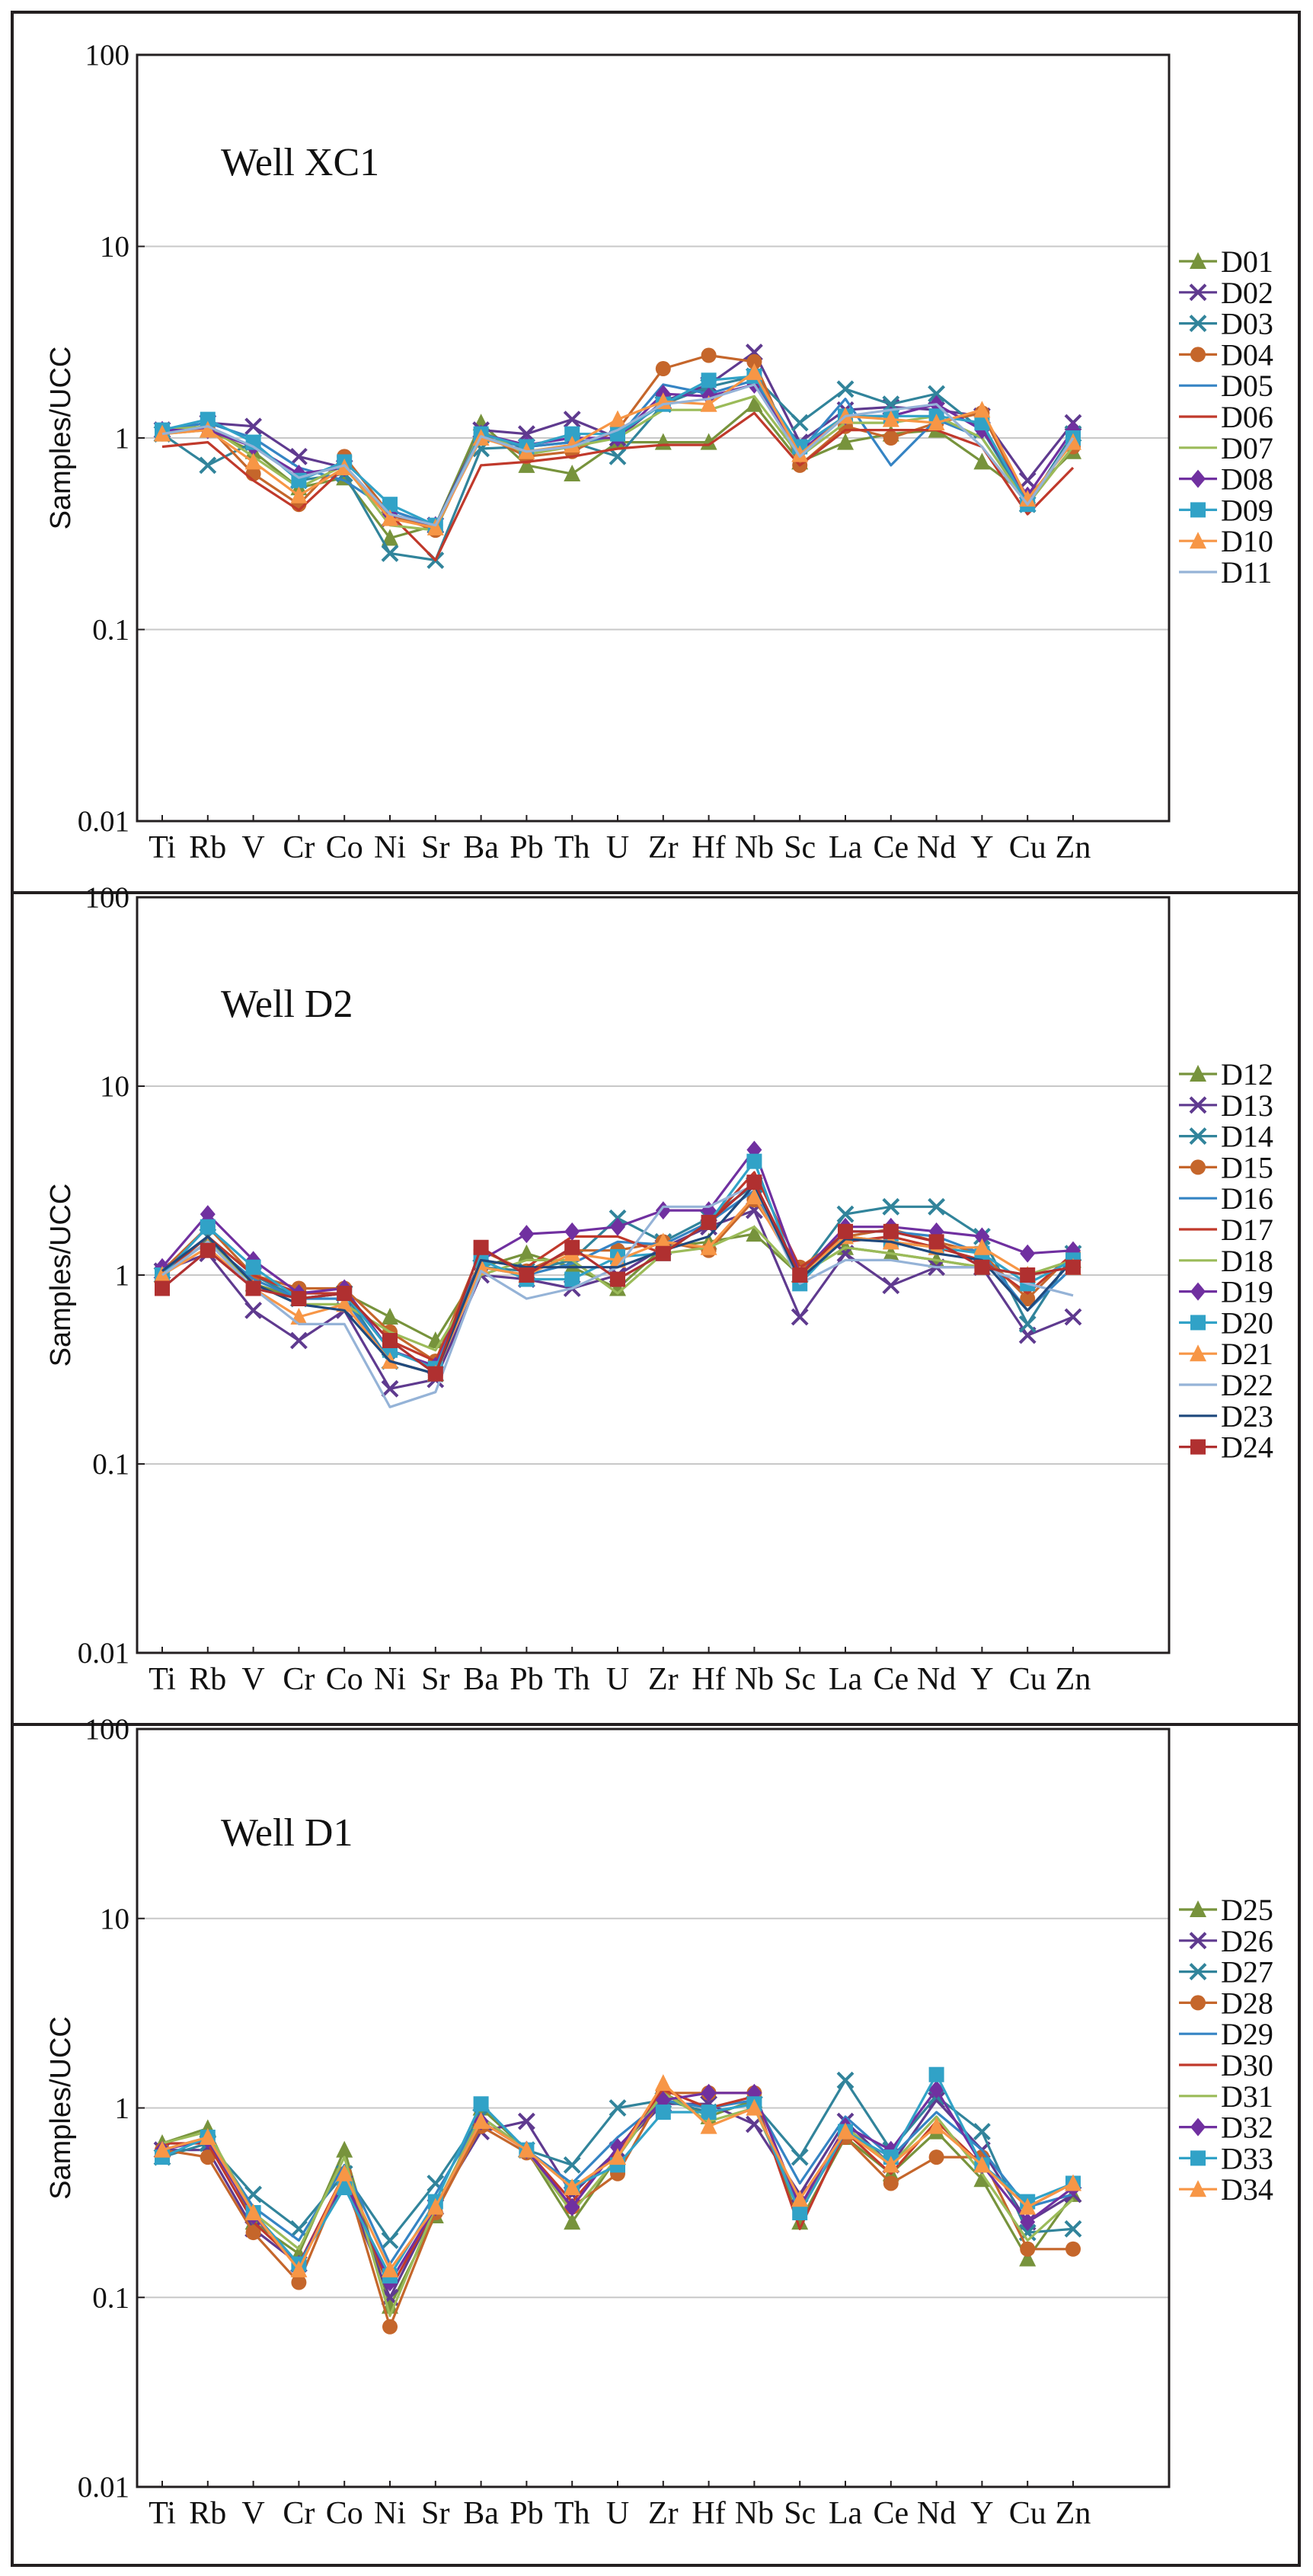 The image size is (1313, 2576). I want to click on panel-title: Well D2, so click(287, 1004).